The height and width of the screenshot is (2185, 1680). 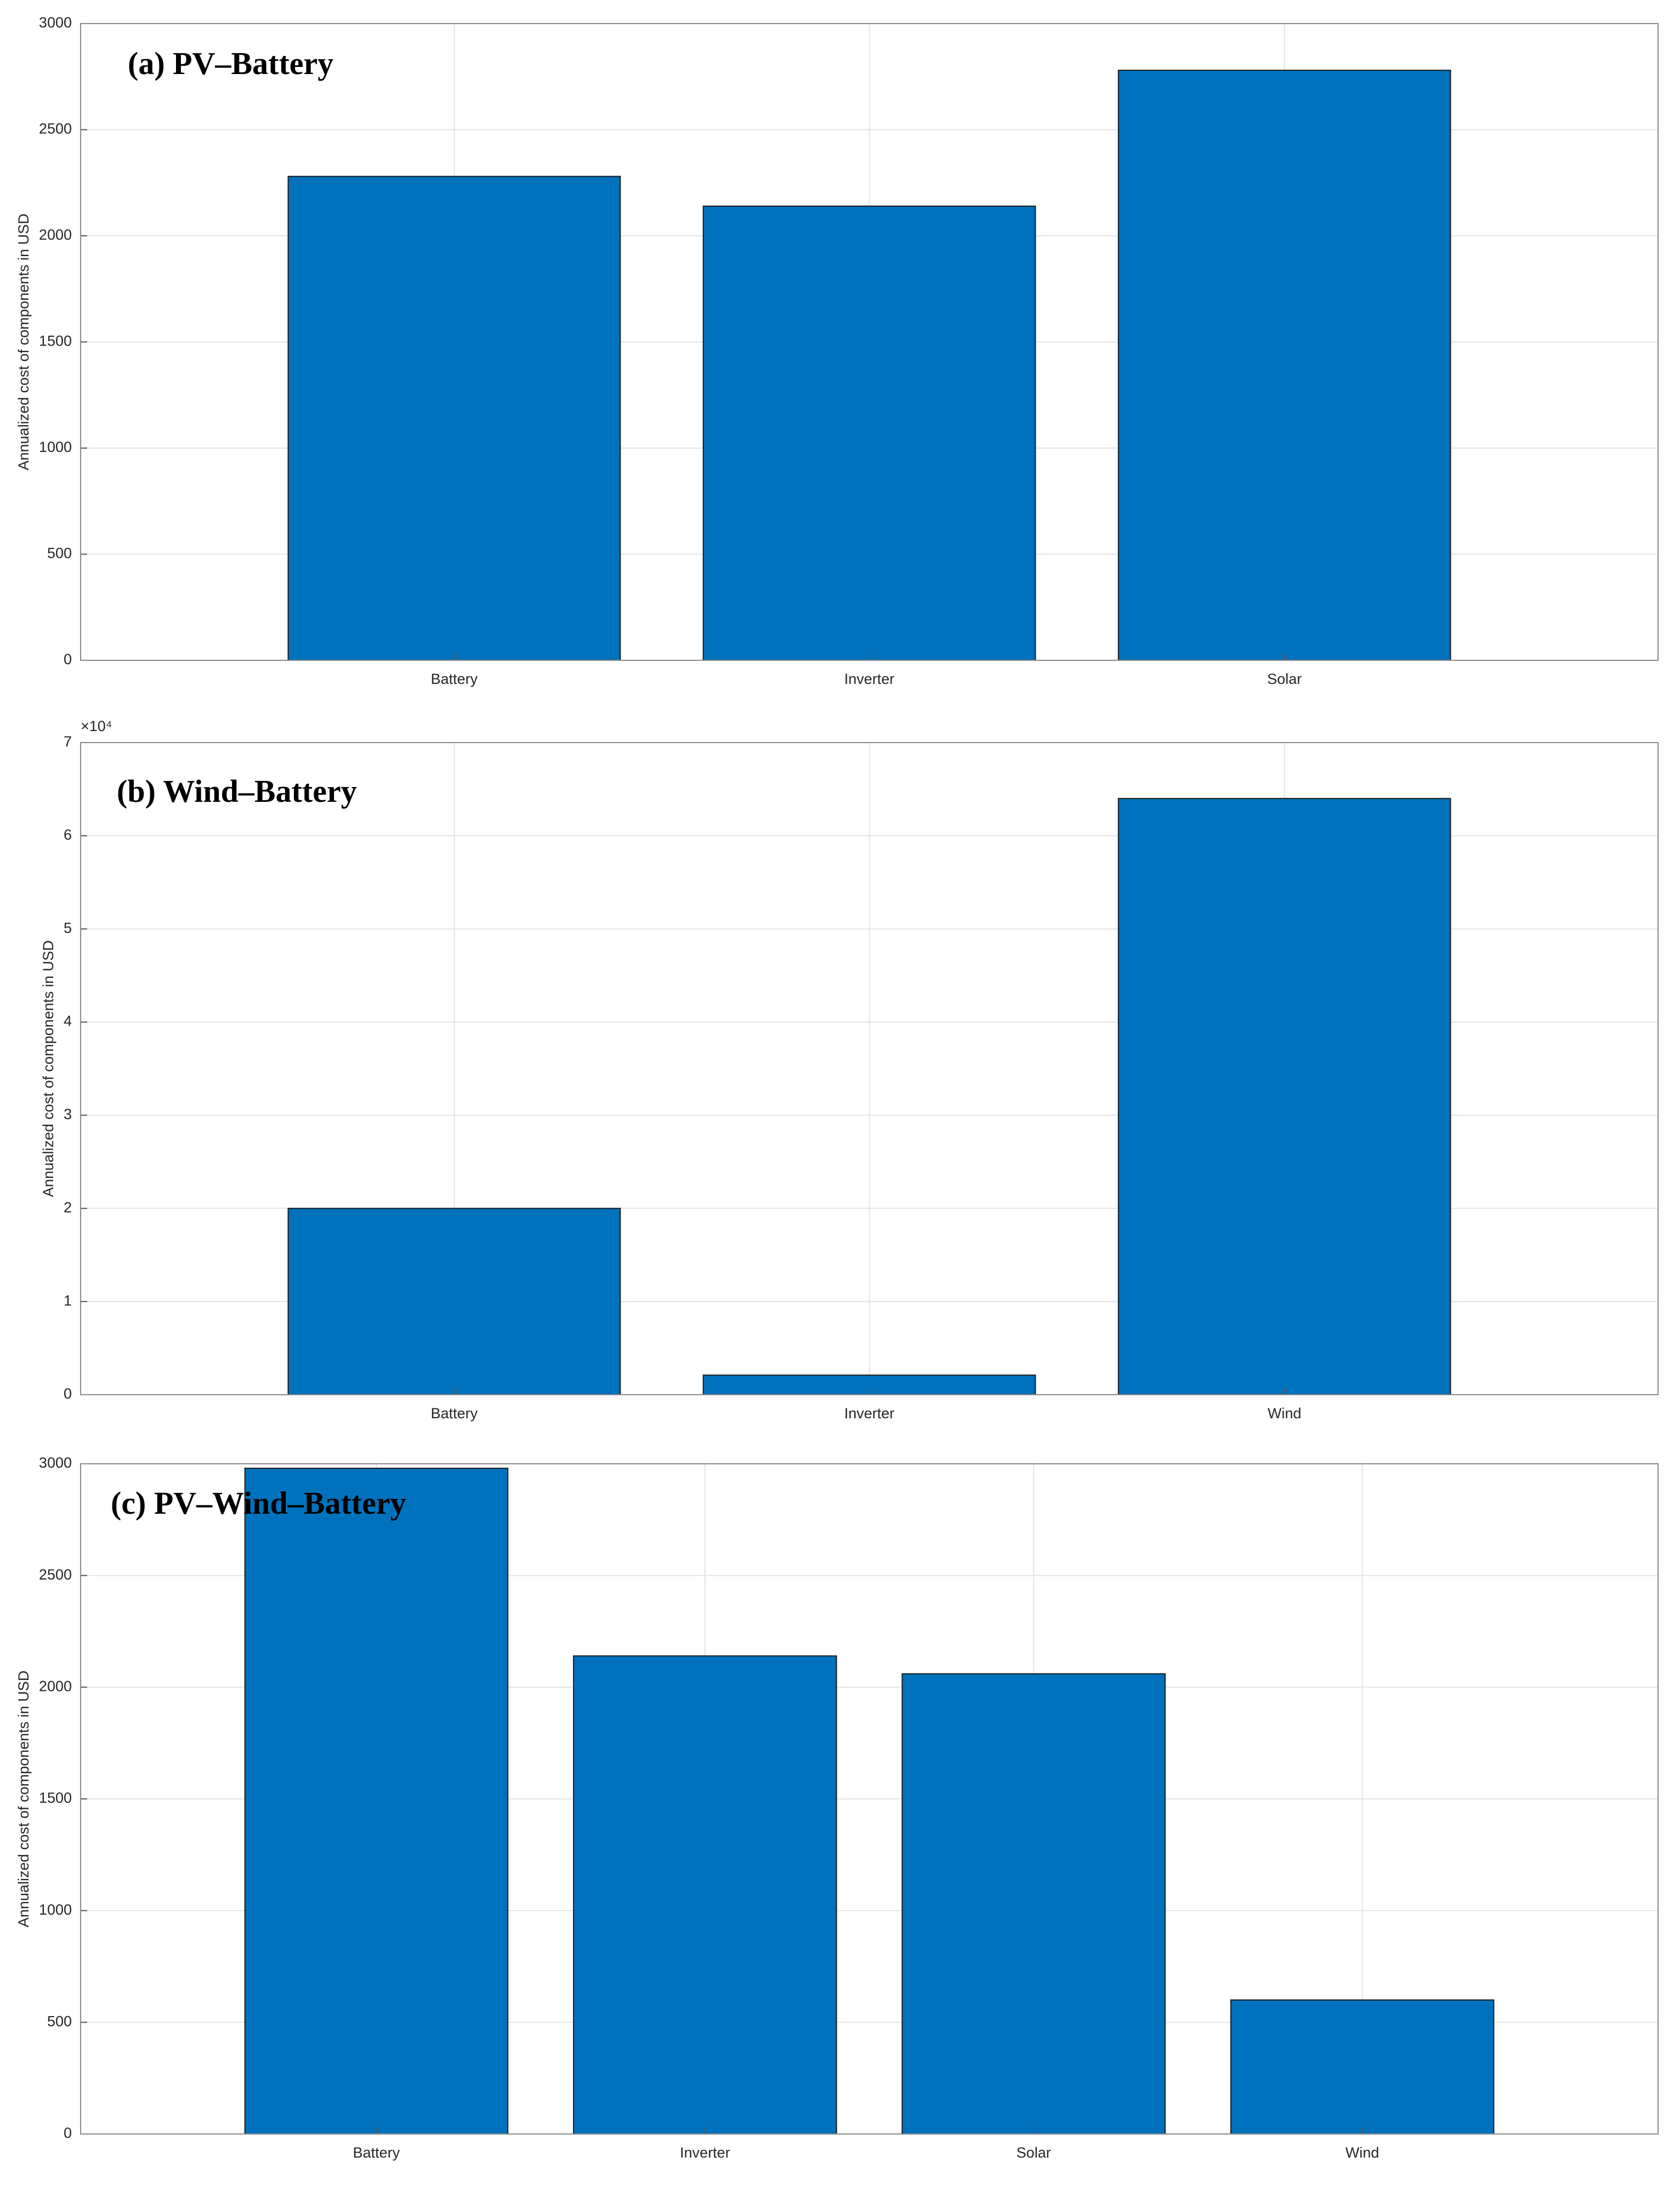 I want to click on y-tick-label: 4, so click(x=68, y=1021).